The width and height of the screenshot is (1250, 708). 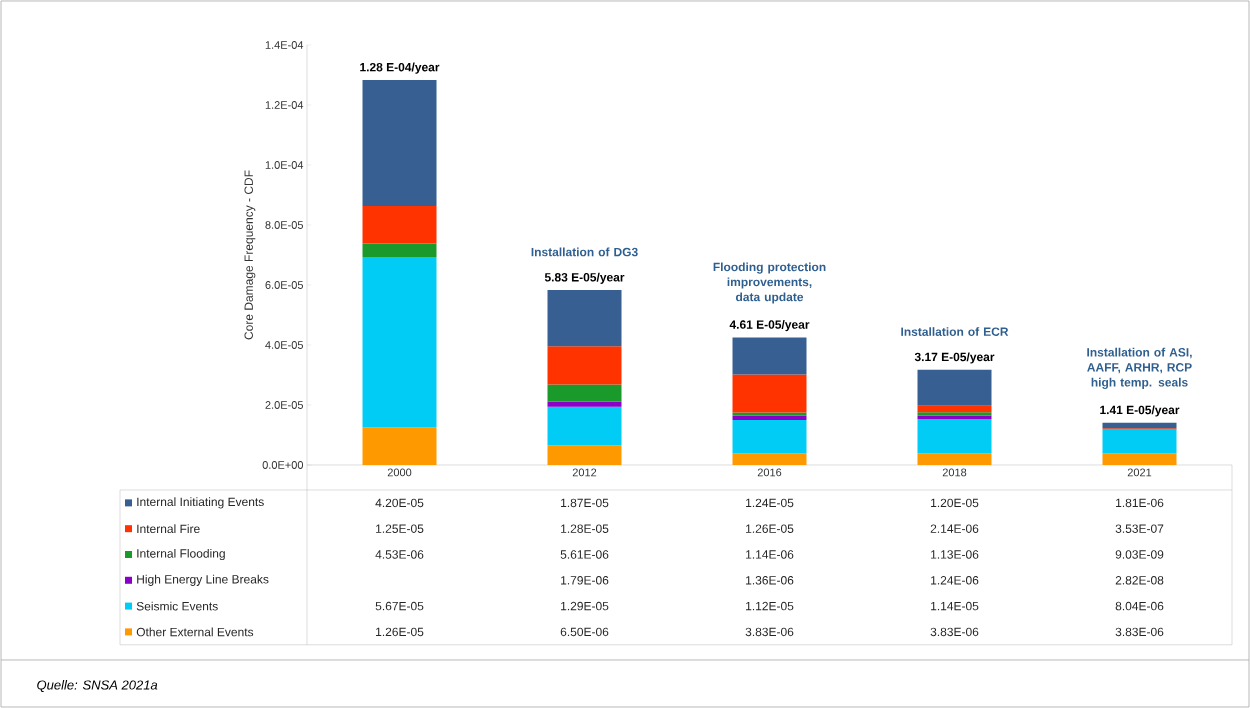 What do you see at coordinates (1139, 368) in the screenshot?
I see `annotation: Installation of ASI, AAFF, ARHR, RCP high temp. seals` at bounding box center [1139, 368].